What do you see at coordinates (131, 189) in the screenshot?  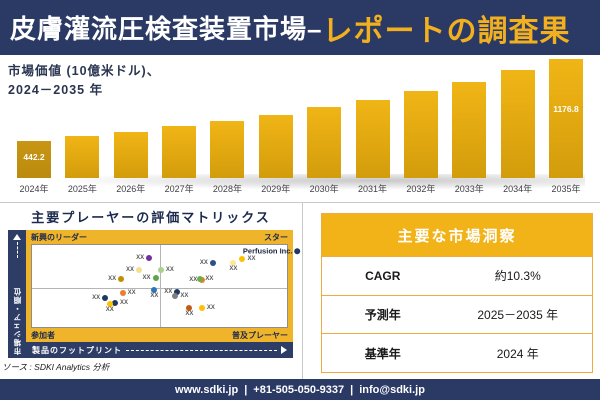 I see `x-tick-label: 2026年` at bounding box center [131, 189].